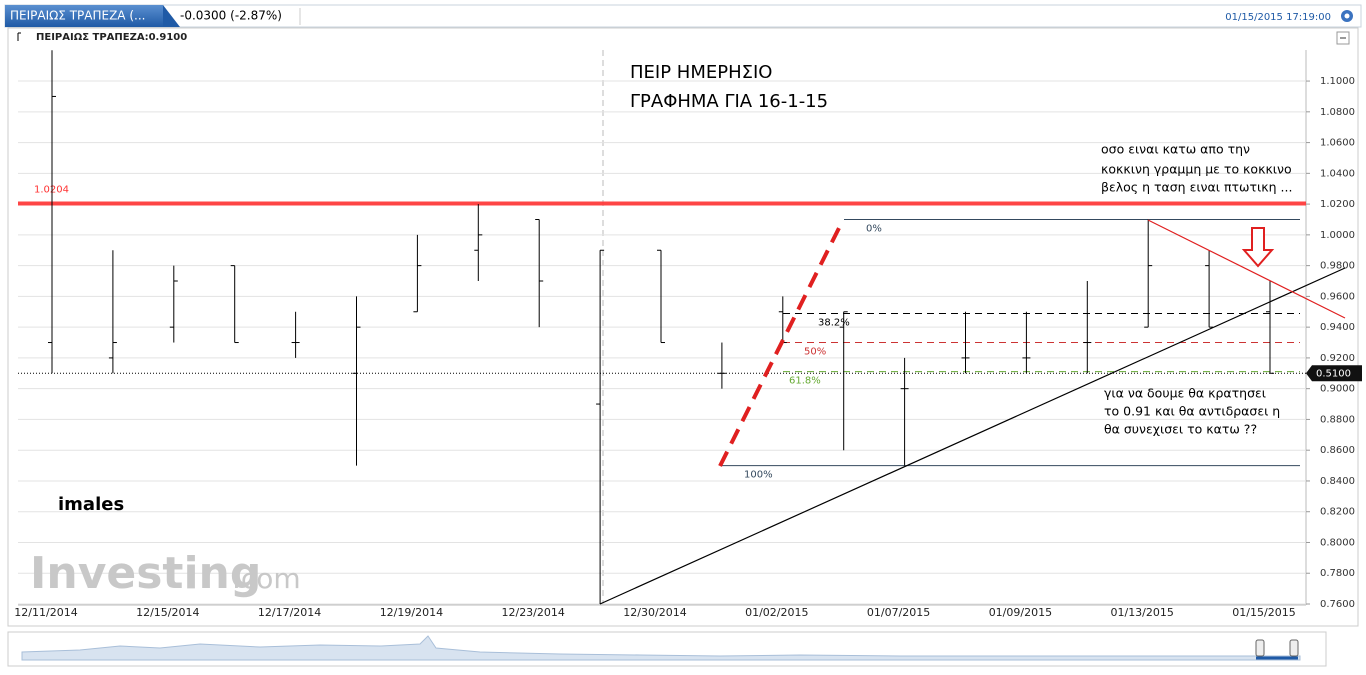 This screenshot has width=1366, height=675. Describe the element at coordinates (781, 343) in the screenshot. I see `fib-trend` at that location.